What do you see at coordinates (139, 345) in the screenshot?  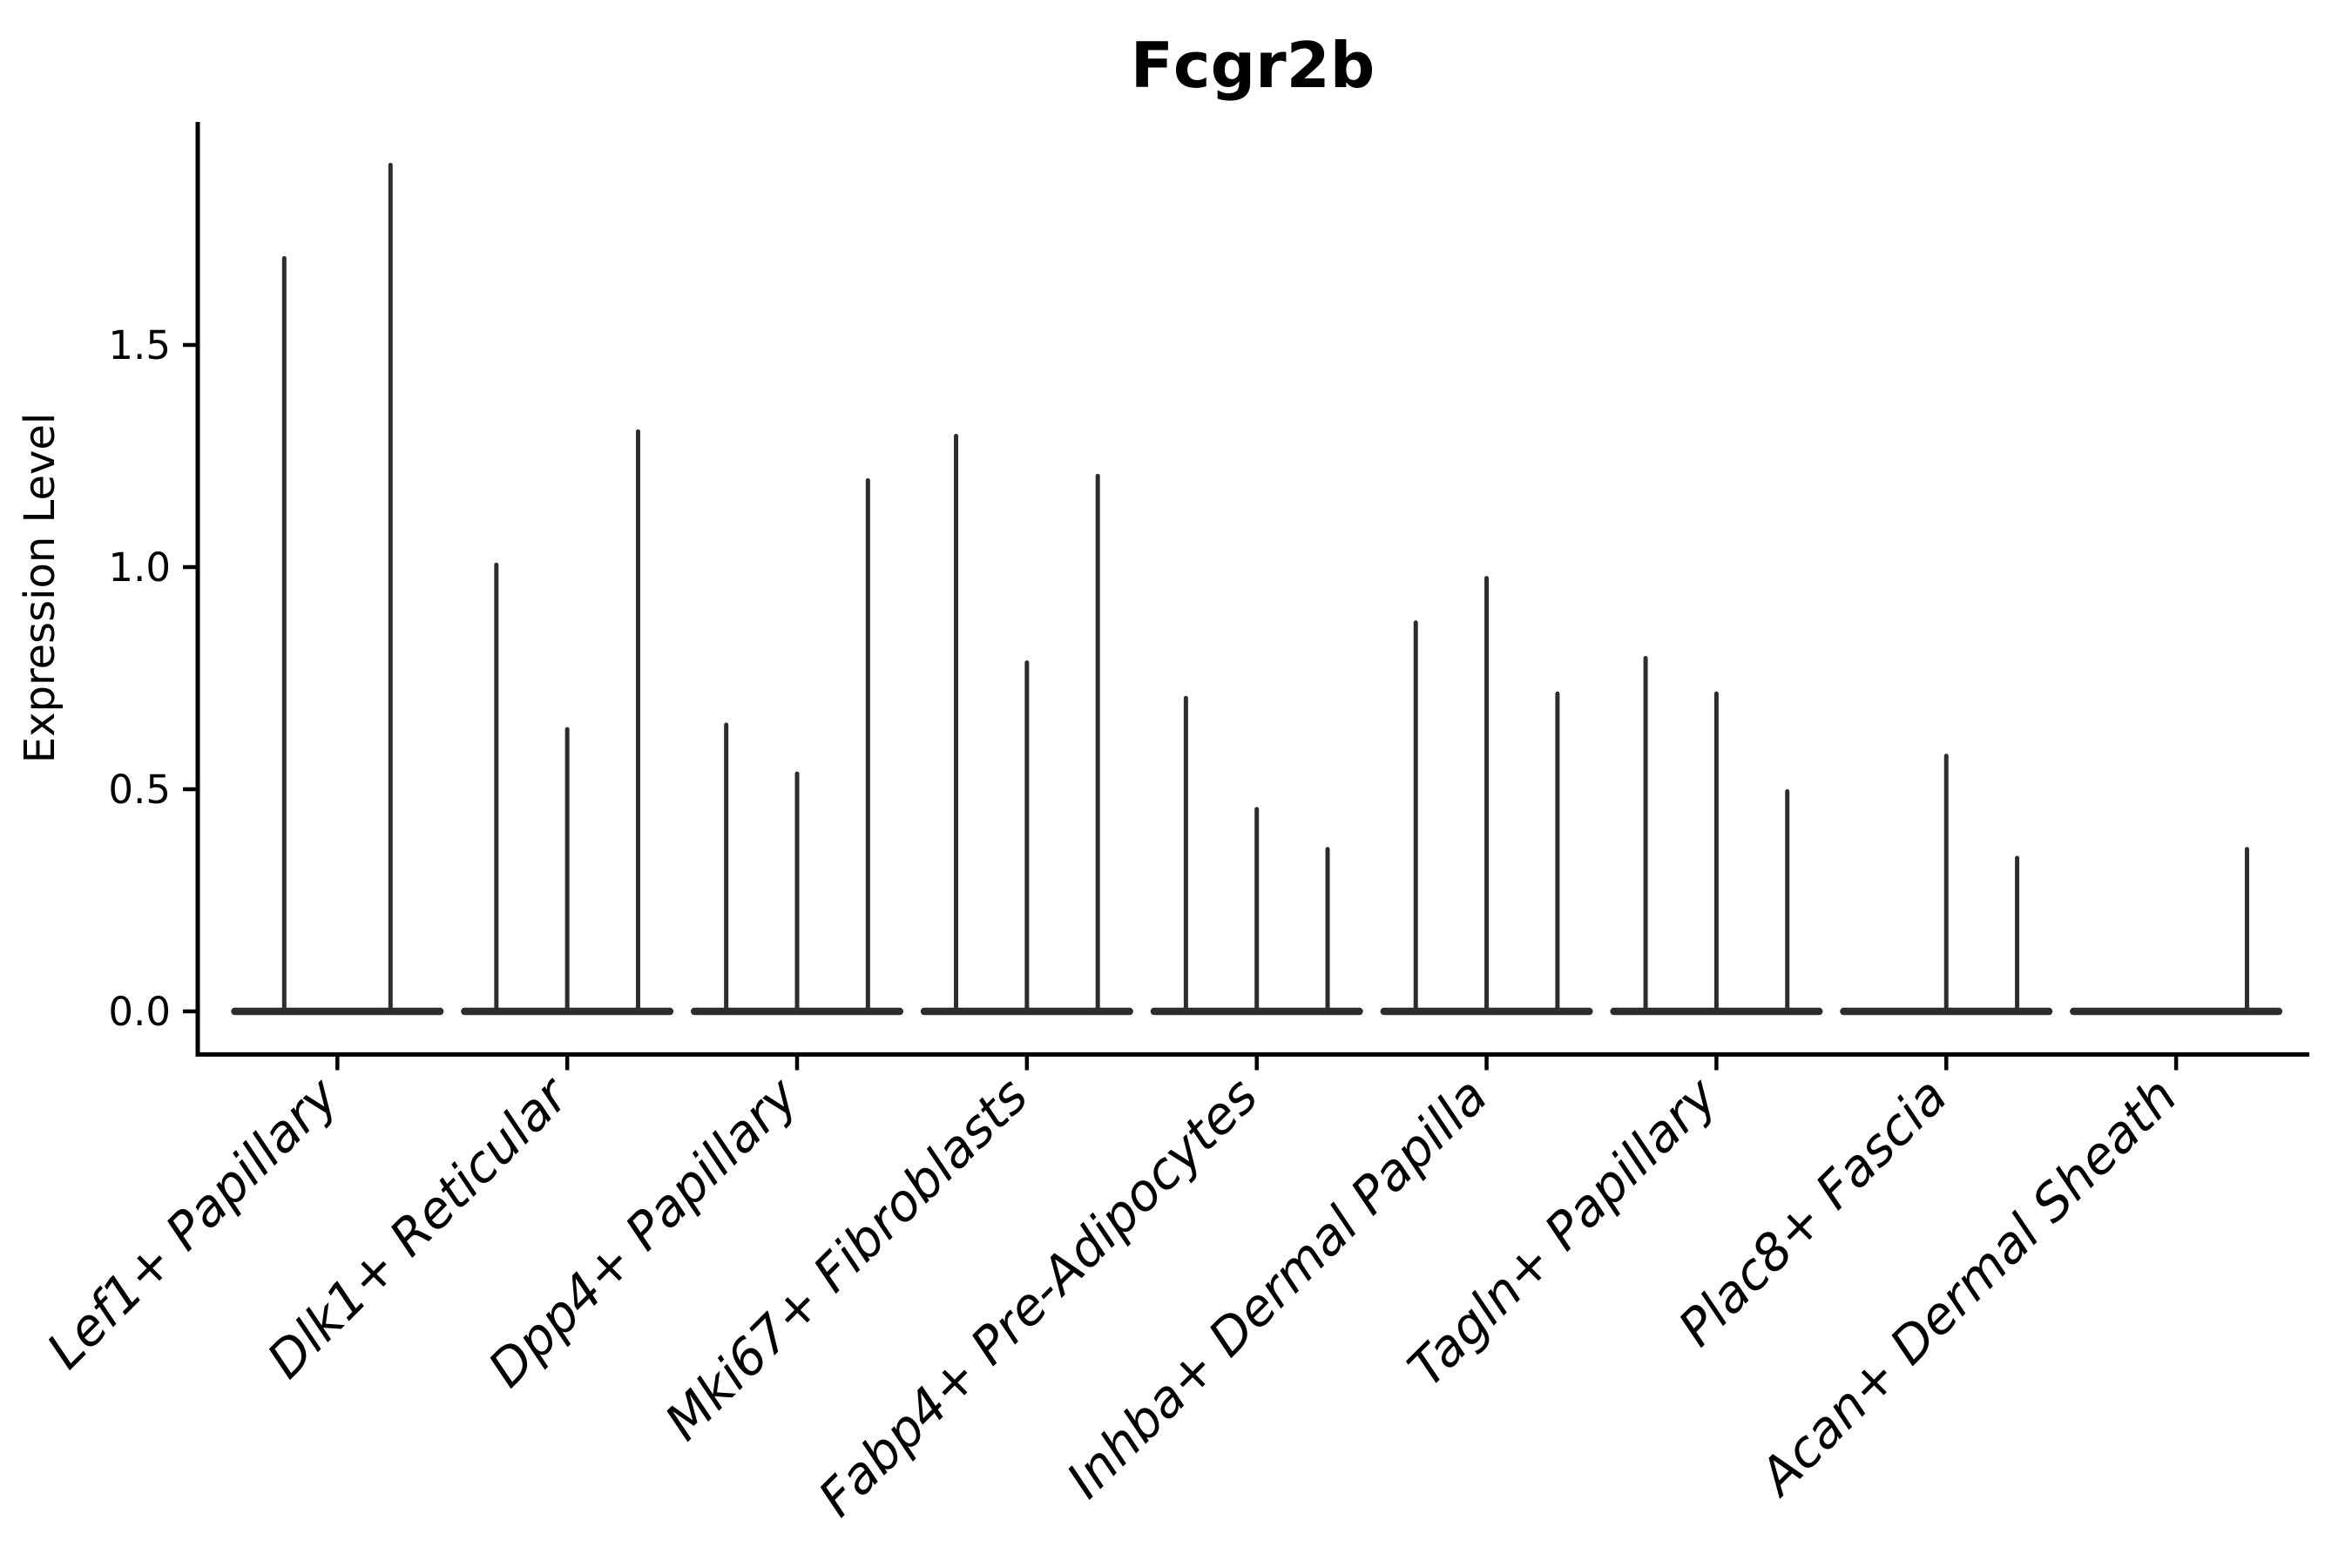 I see `y-tick-label: 1.5` at bounding box center [139, 345].